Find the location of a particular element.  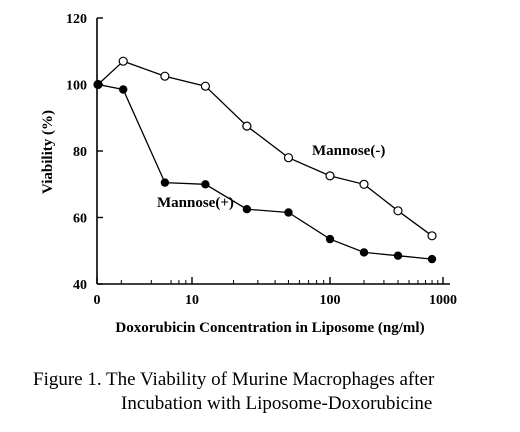

x-tick-label: 10 is located at coordinates (192, 300).